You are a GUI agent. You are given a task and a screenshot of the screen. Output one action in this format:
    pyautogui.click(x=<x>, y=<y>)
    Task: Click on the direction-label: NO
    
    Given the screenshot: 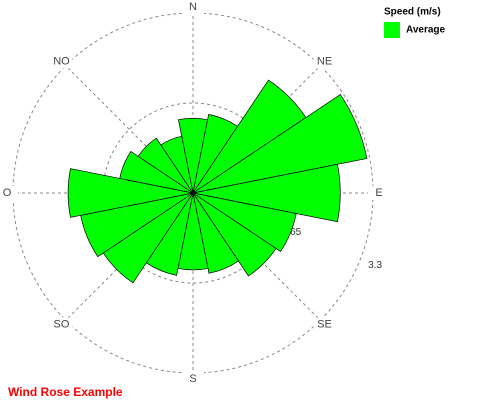 What is the action you would take?
    pyautogui.click(x=61, y=61)
    